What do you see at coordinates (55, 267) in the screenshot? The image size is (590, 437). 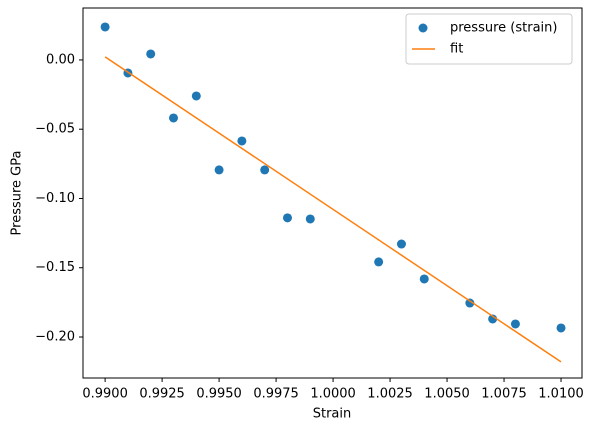 I see `y-tick-label: −0.15` at bounding box center [55, 267].